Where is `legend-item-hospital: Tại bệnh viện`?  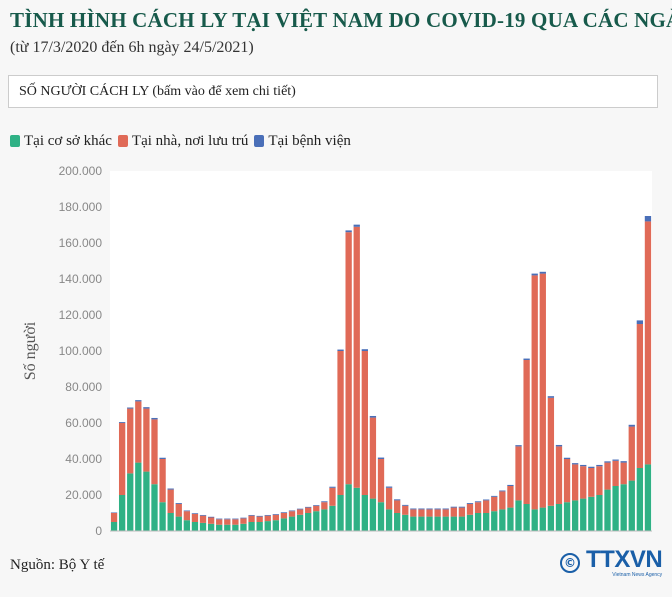
legend-item-hospital: Tại bệnh viện is located at coordinates (302, 141).